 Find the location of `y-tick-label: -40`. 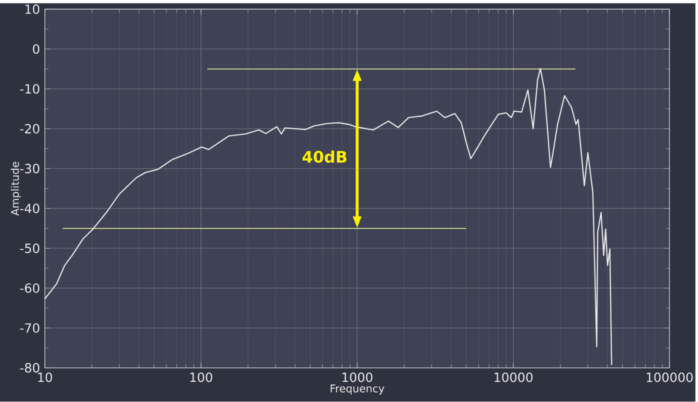

y-tick-label: -40 is located at coordinates (30, 209).